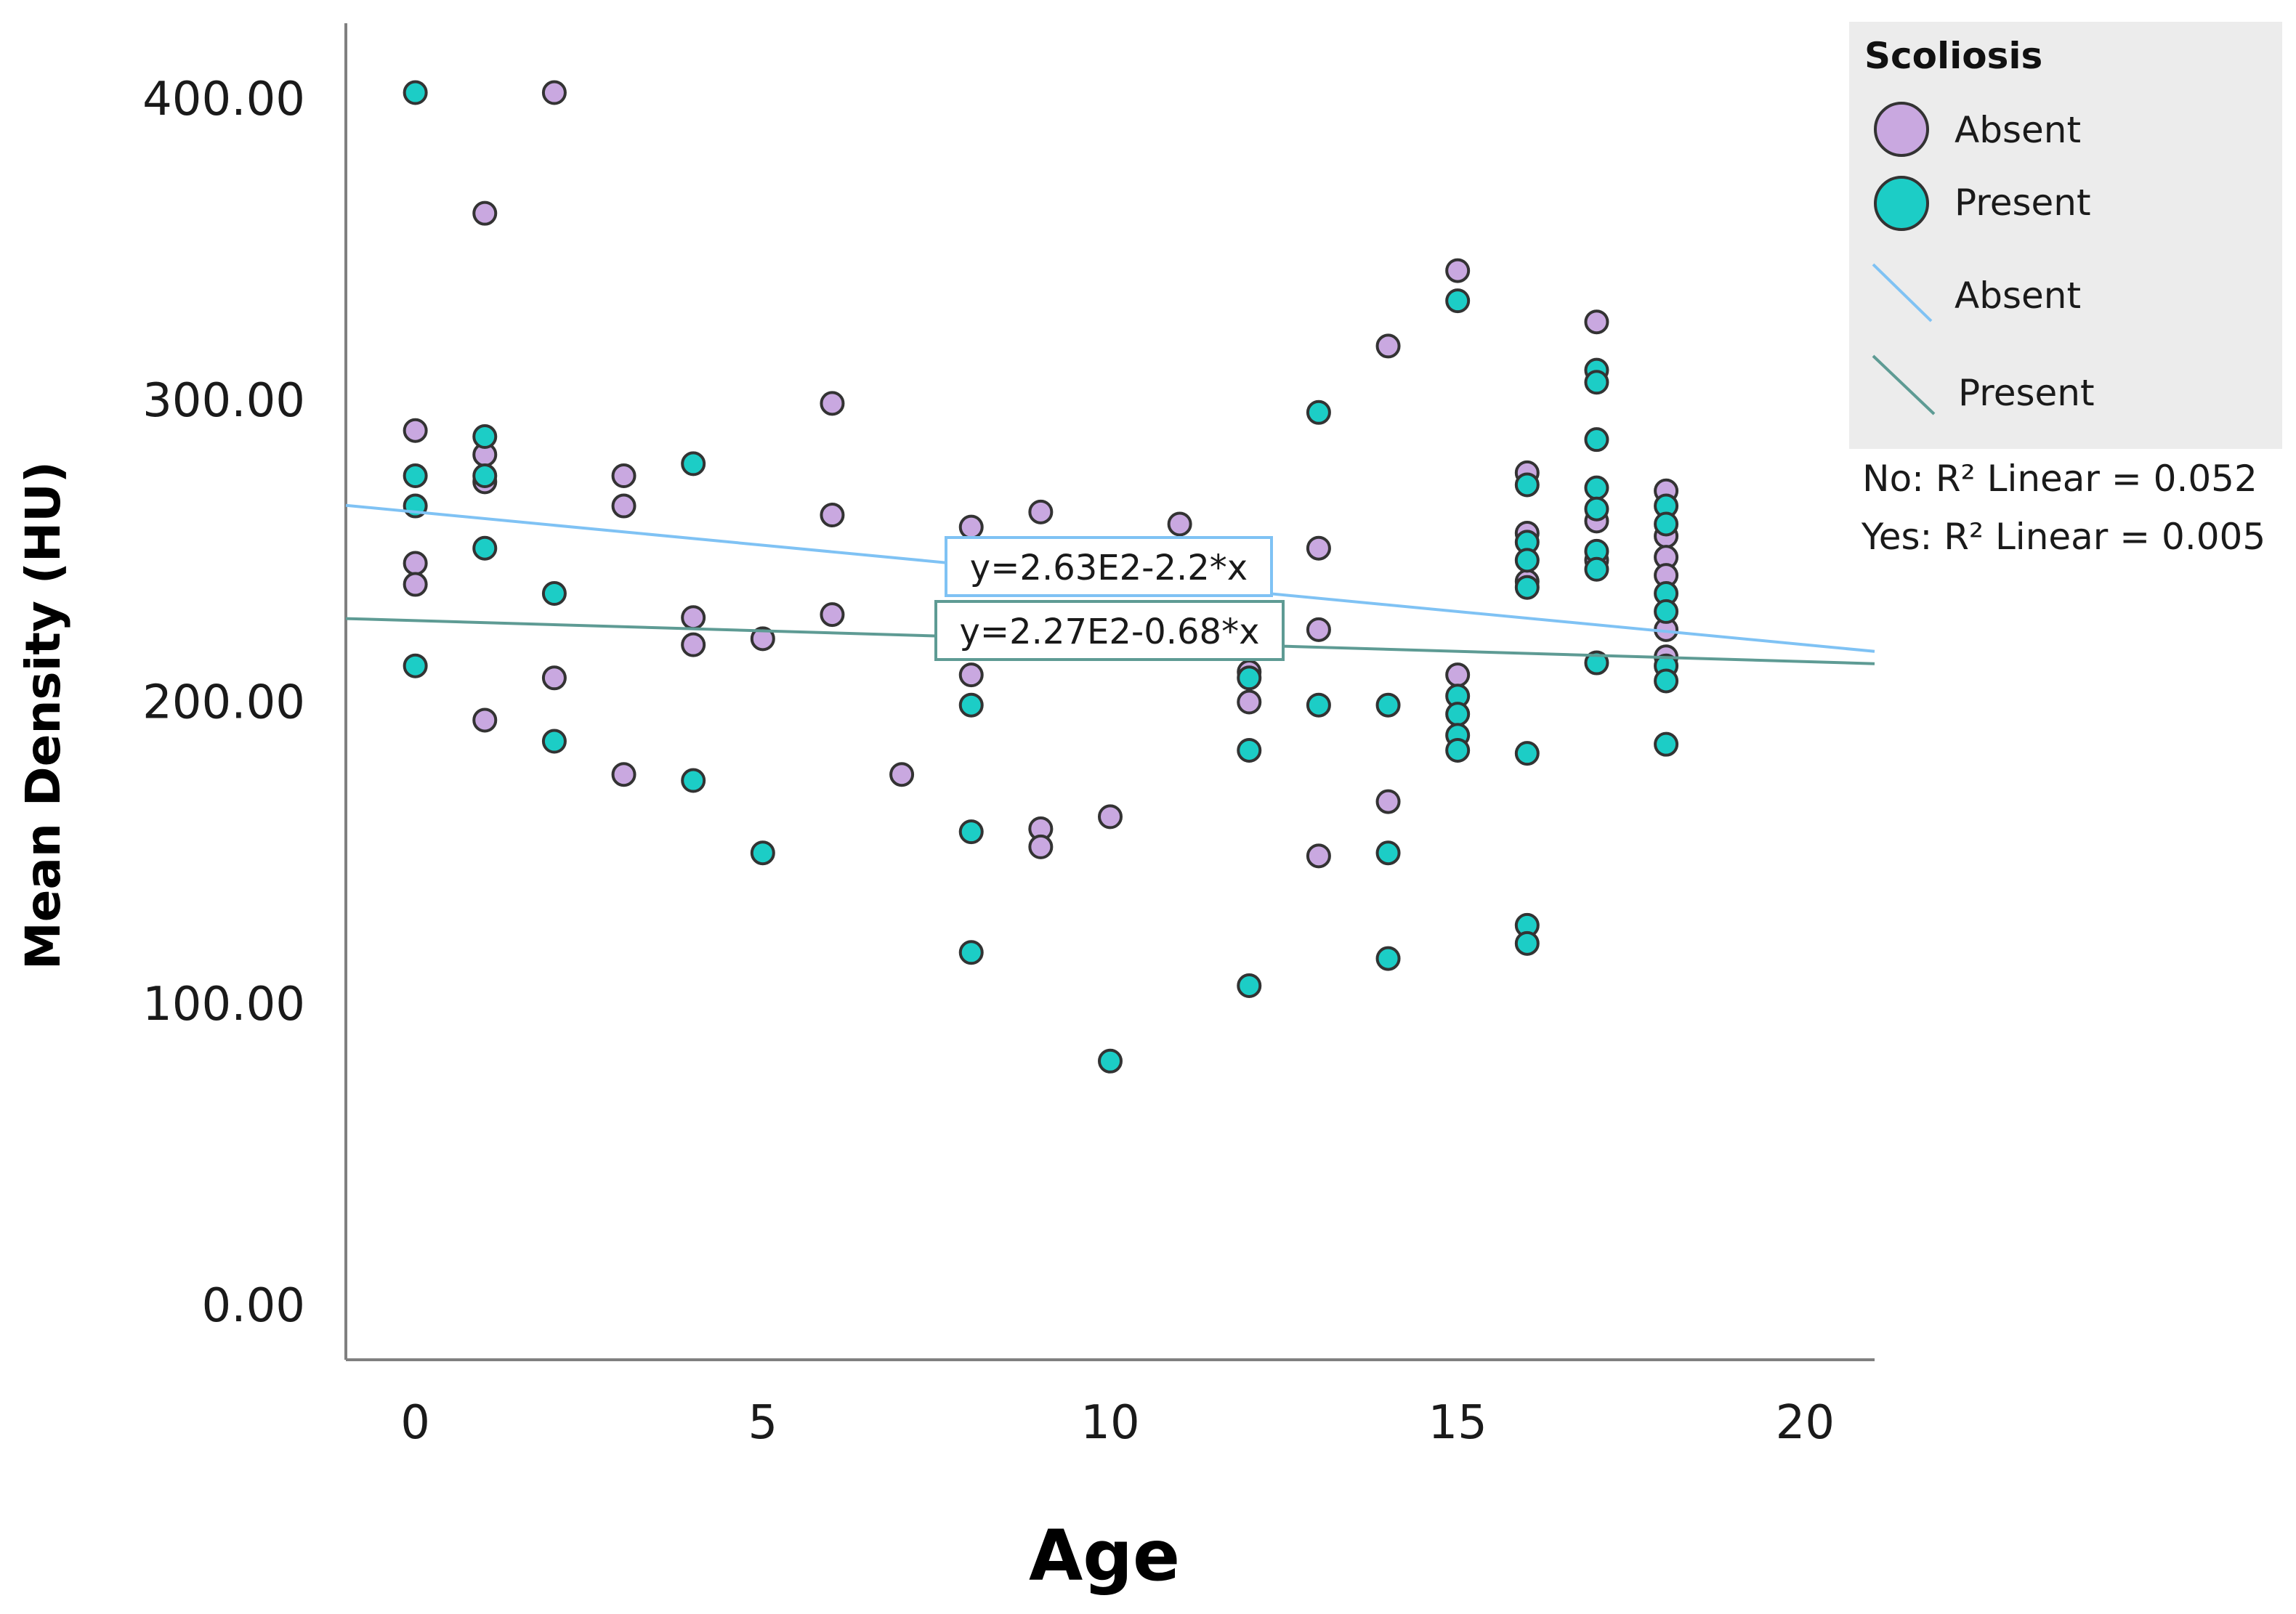 The image size is (2296, 1614). I want to click on r2-absent-label: No: R² Linear = 0.052, so click(2059, 479).